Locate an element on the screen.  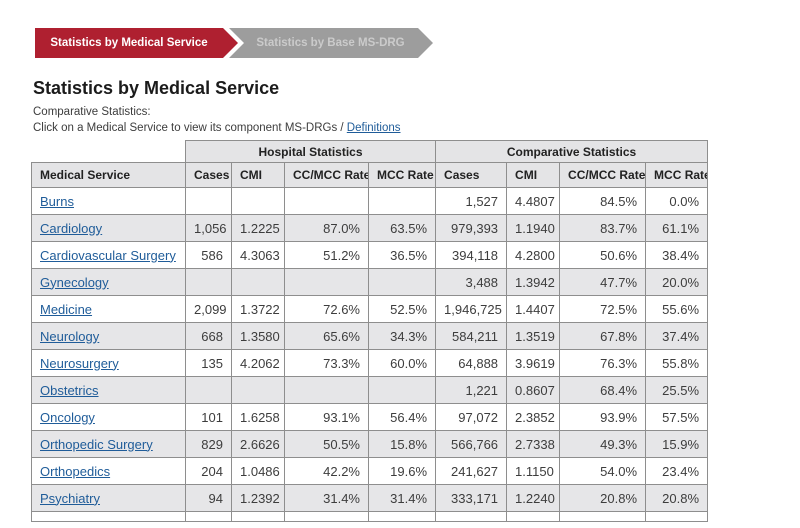
table-row-truncated is located at coordinates (370, 516).